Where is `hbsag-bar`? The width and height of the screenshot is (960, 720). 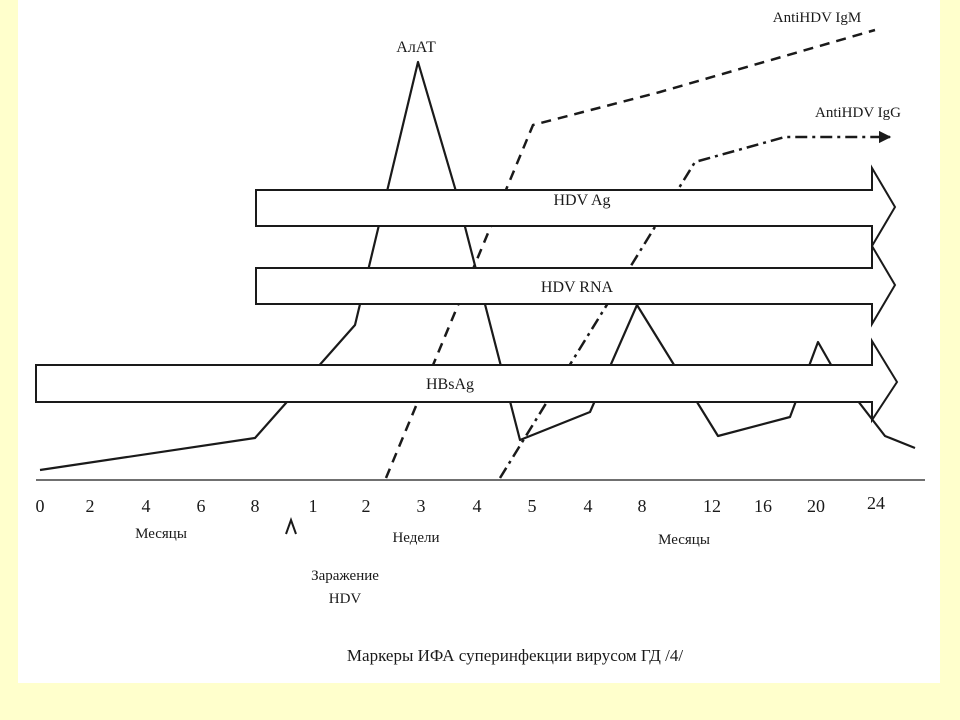 hbsag-bar is located at coordinates (467, 380).